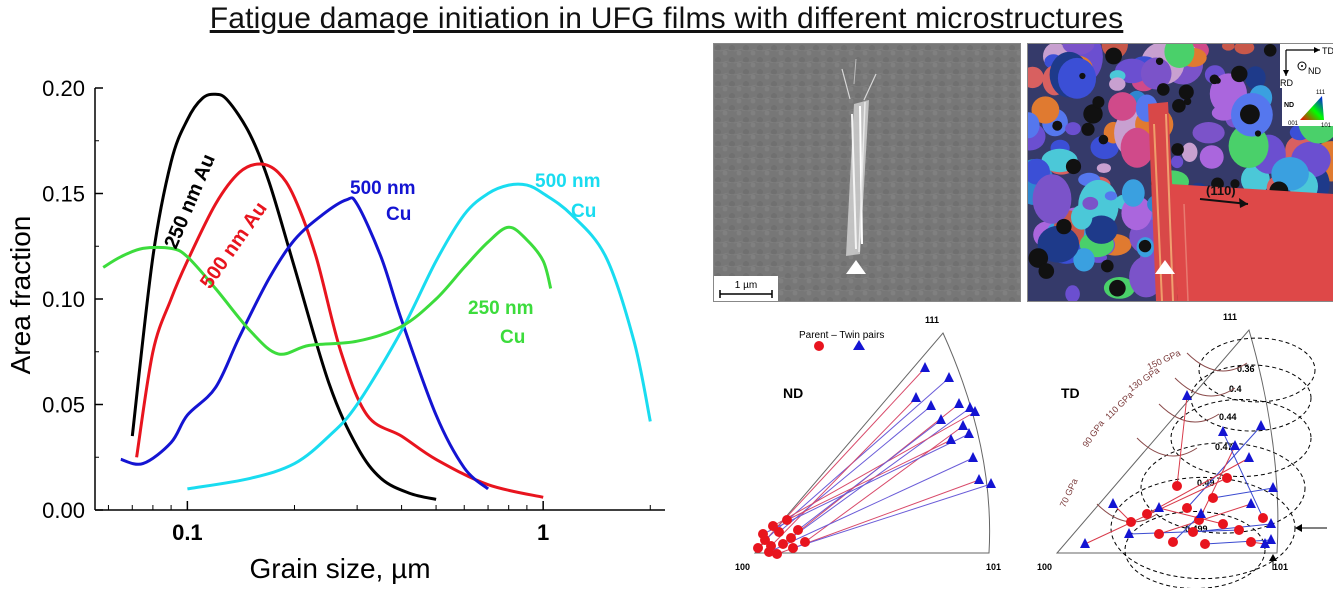 This screenshot has height=593, width=1333. What do you see at coordinates (187, 532) in the screenshot?
I see `x-tick-label: 0.1` at bounding box center [187, 532].